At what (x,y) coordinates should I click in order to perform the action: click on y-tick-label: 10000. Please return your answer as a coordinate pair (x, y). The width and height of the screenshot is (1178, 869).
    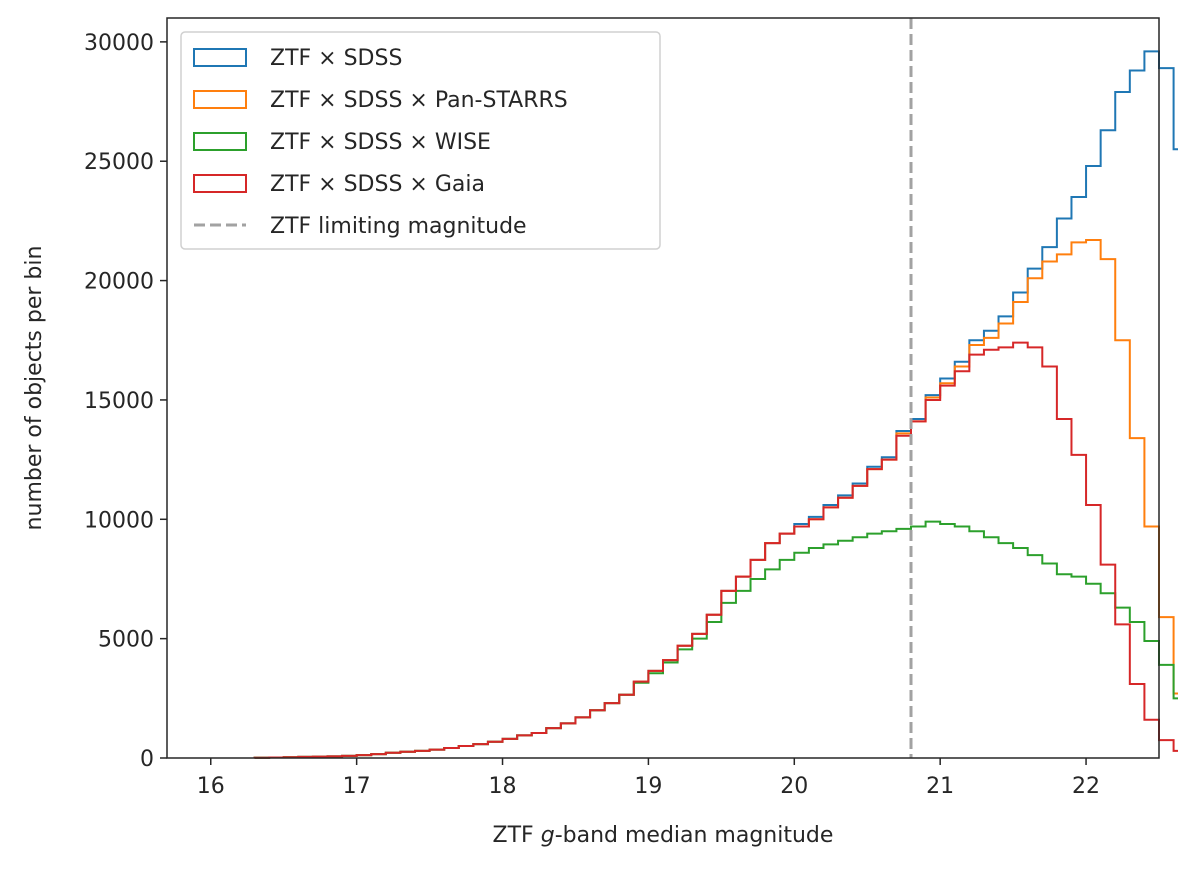
    Looking at the image, I should click on (119, 520).